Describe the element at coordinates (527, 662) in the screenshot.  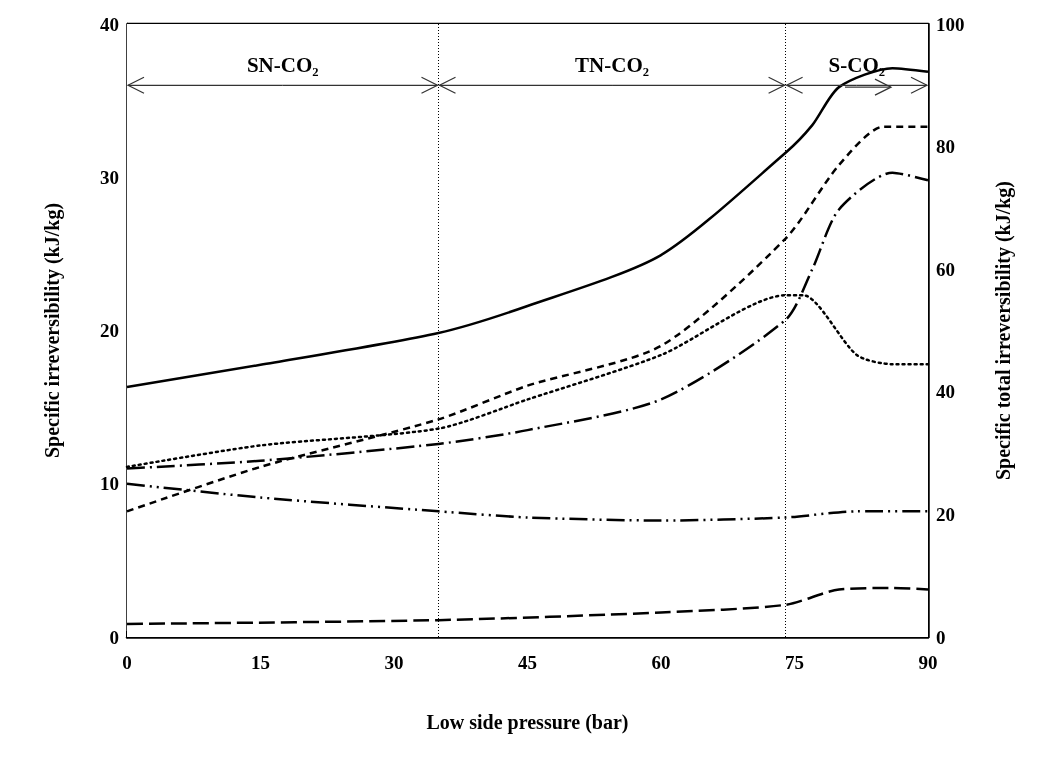
I see `x-tick-label: 45` at that location.